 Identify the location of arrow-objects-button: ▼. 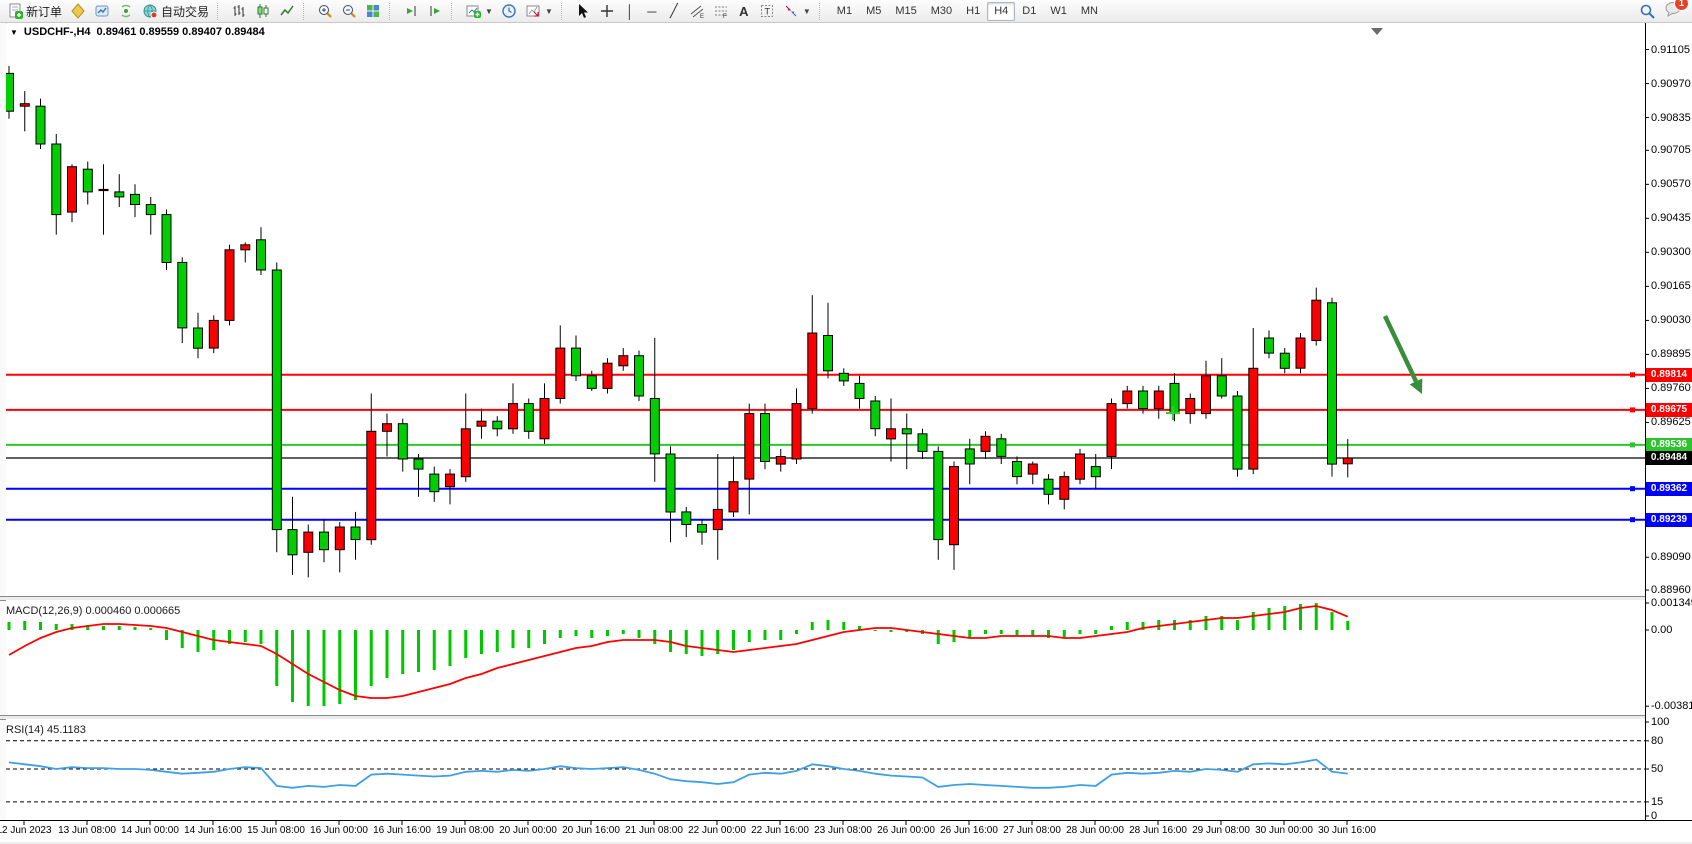
(797, 11).